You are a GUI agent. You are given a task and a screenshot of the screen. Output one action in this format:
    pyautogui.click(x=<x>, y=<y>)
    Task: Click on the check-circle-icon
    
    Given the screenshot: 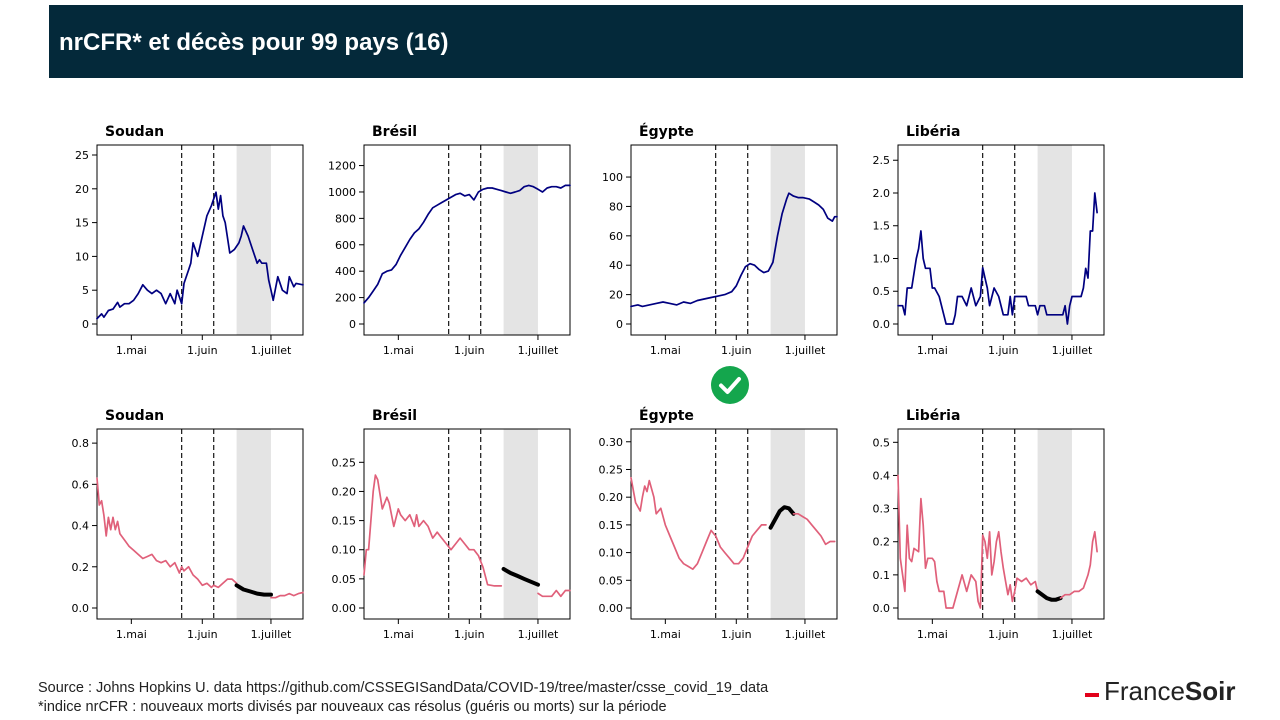 What is the action you would take?
    pyautogui.click(x=730, y=385)
    